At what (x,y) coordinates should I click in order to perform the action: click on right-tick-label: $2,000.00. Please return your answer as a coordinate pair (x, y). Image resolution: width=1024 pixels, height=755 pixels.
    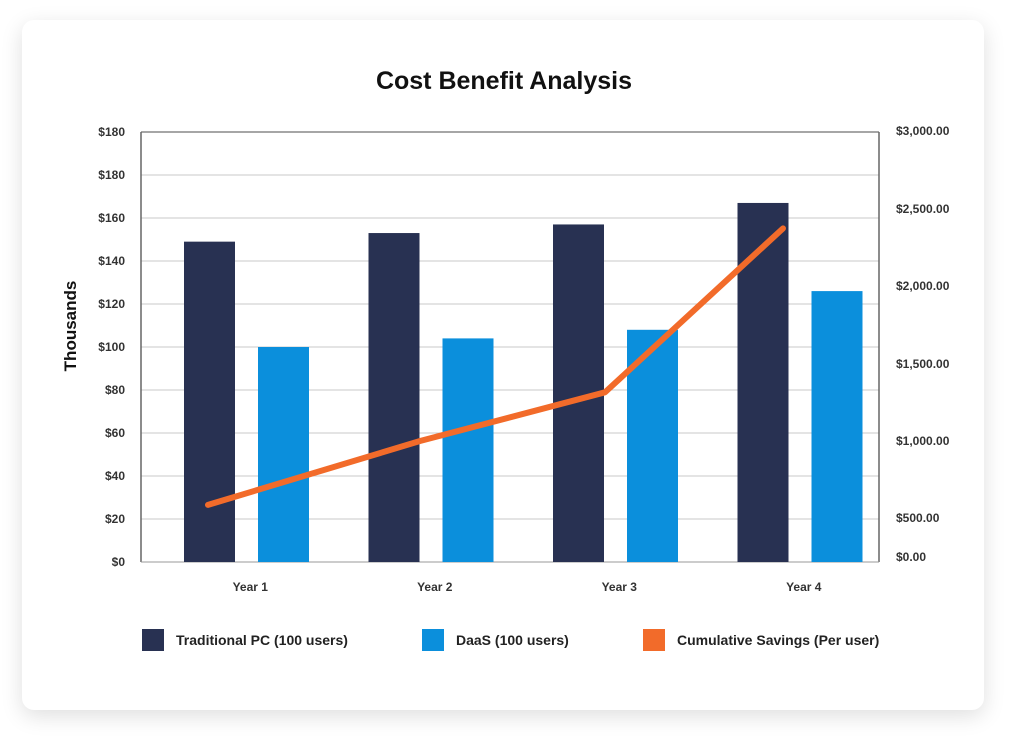
    Looking at the image, I should click on (923, 286).